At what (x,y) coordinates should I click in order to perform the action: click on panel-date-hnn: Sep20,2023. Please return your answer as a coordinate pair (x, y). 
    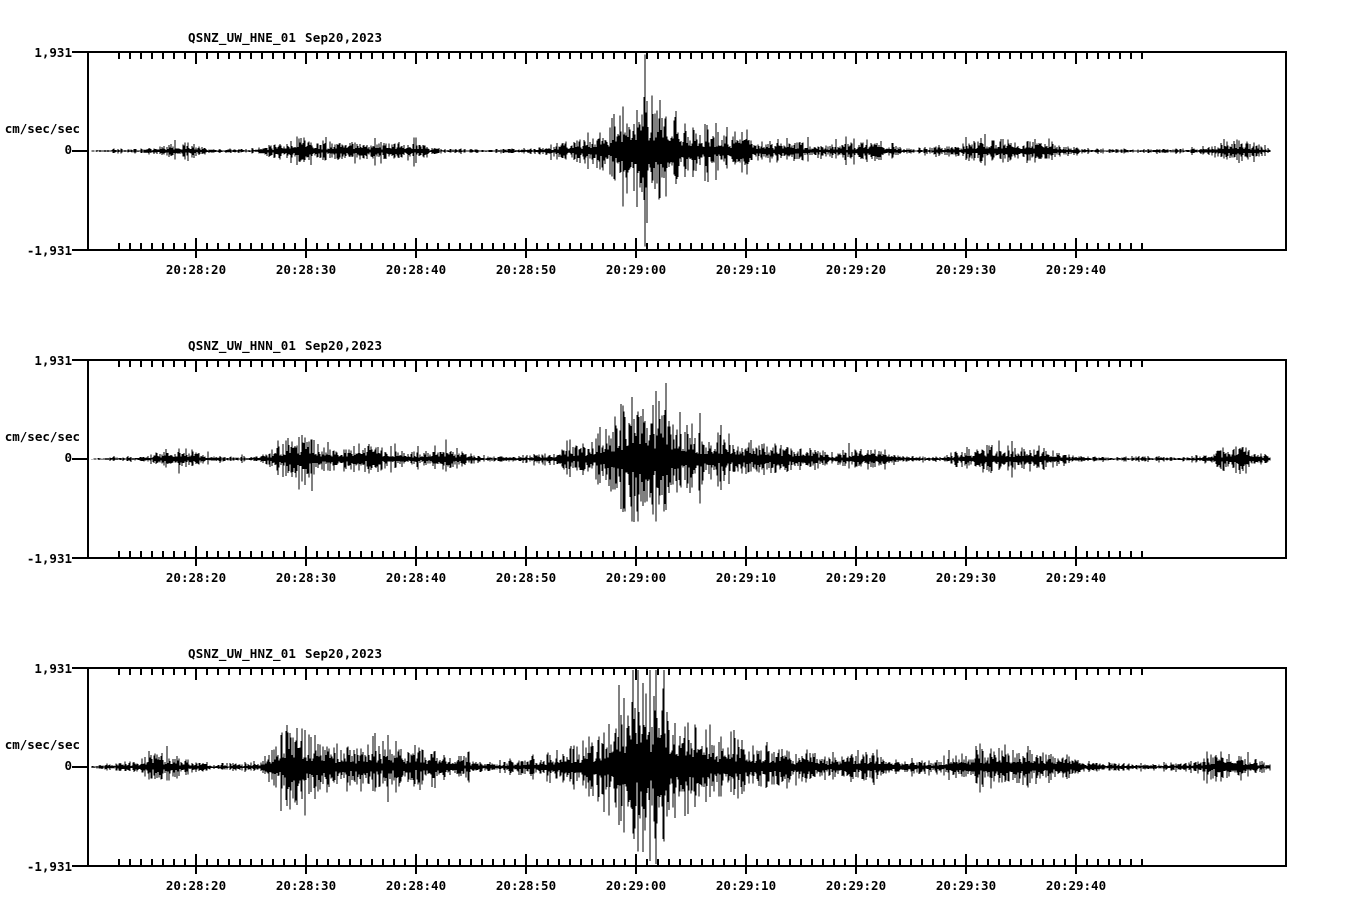
    Looking at the image, I should click on (344, 345).